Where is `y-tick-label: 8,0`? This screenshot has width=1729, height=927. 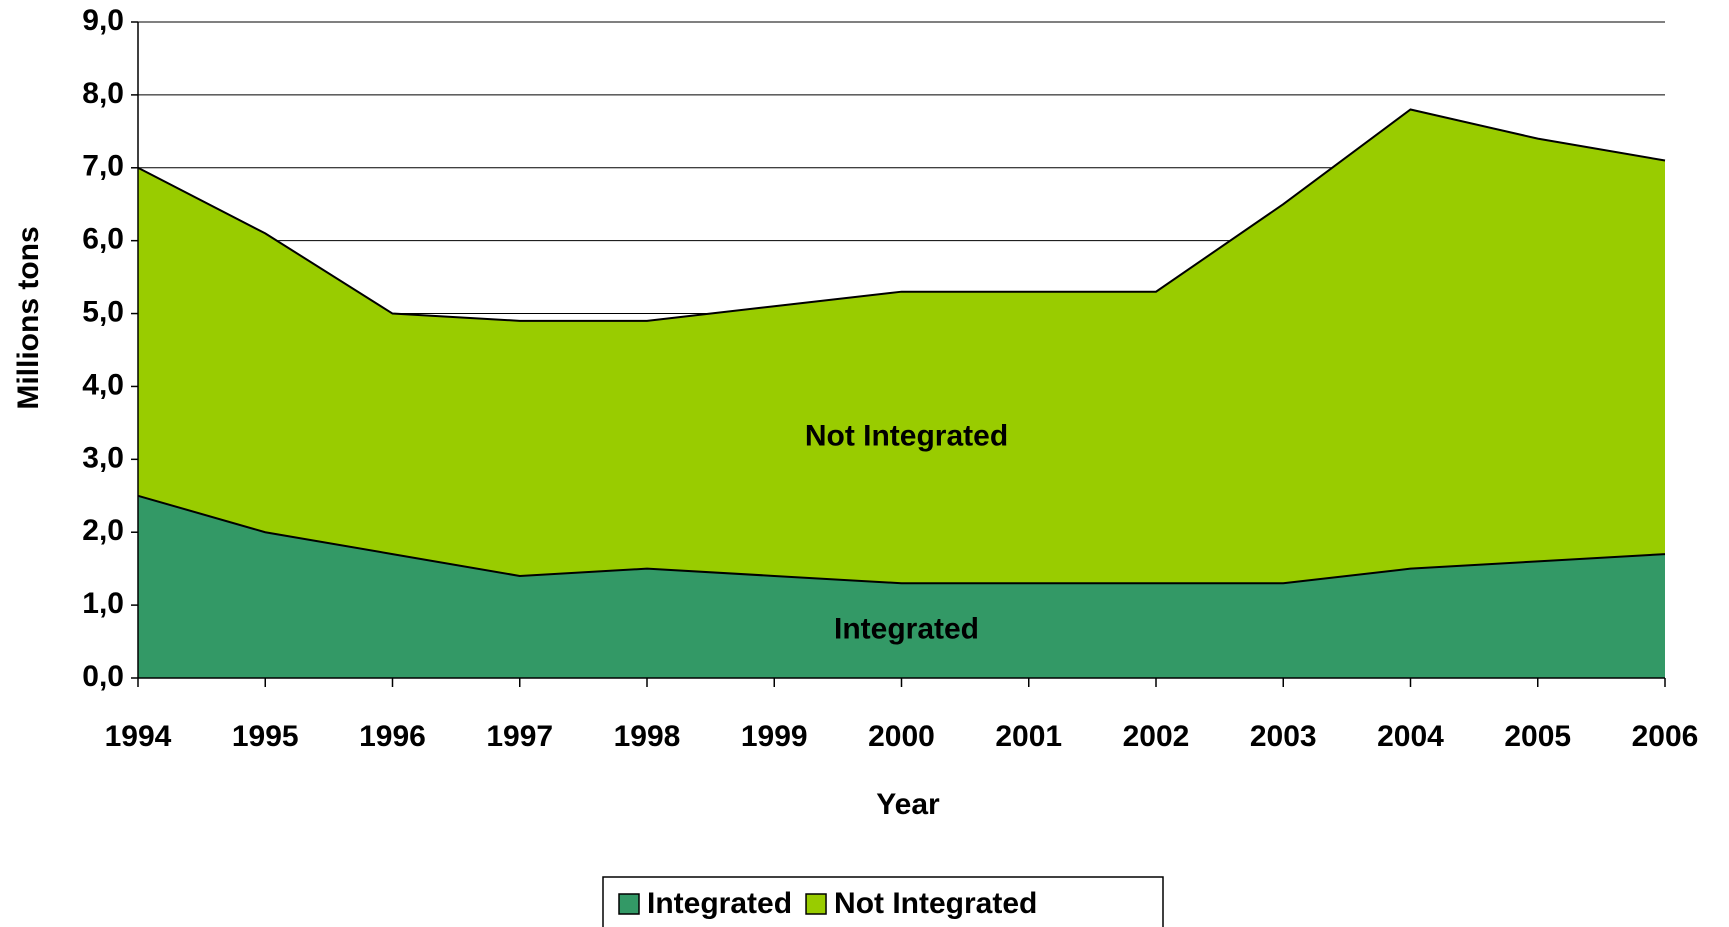 y-tick-label: 8,0 is located at coordinates (103, 93).